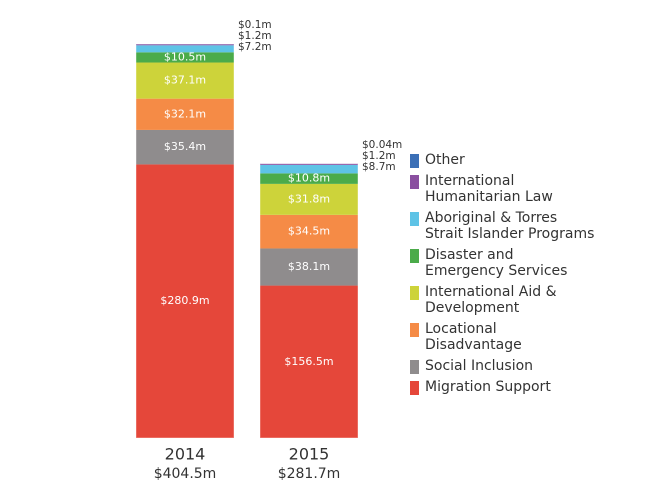 This screenshot has width=670, height=482. Describe the element at coordinates (473, 337) in the screenshot. I see `legend-label: Locational Disadvantage` at that location.